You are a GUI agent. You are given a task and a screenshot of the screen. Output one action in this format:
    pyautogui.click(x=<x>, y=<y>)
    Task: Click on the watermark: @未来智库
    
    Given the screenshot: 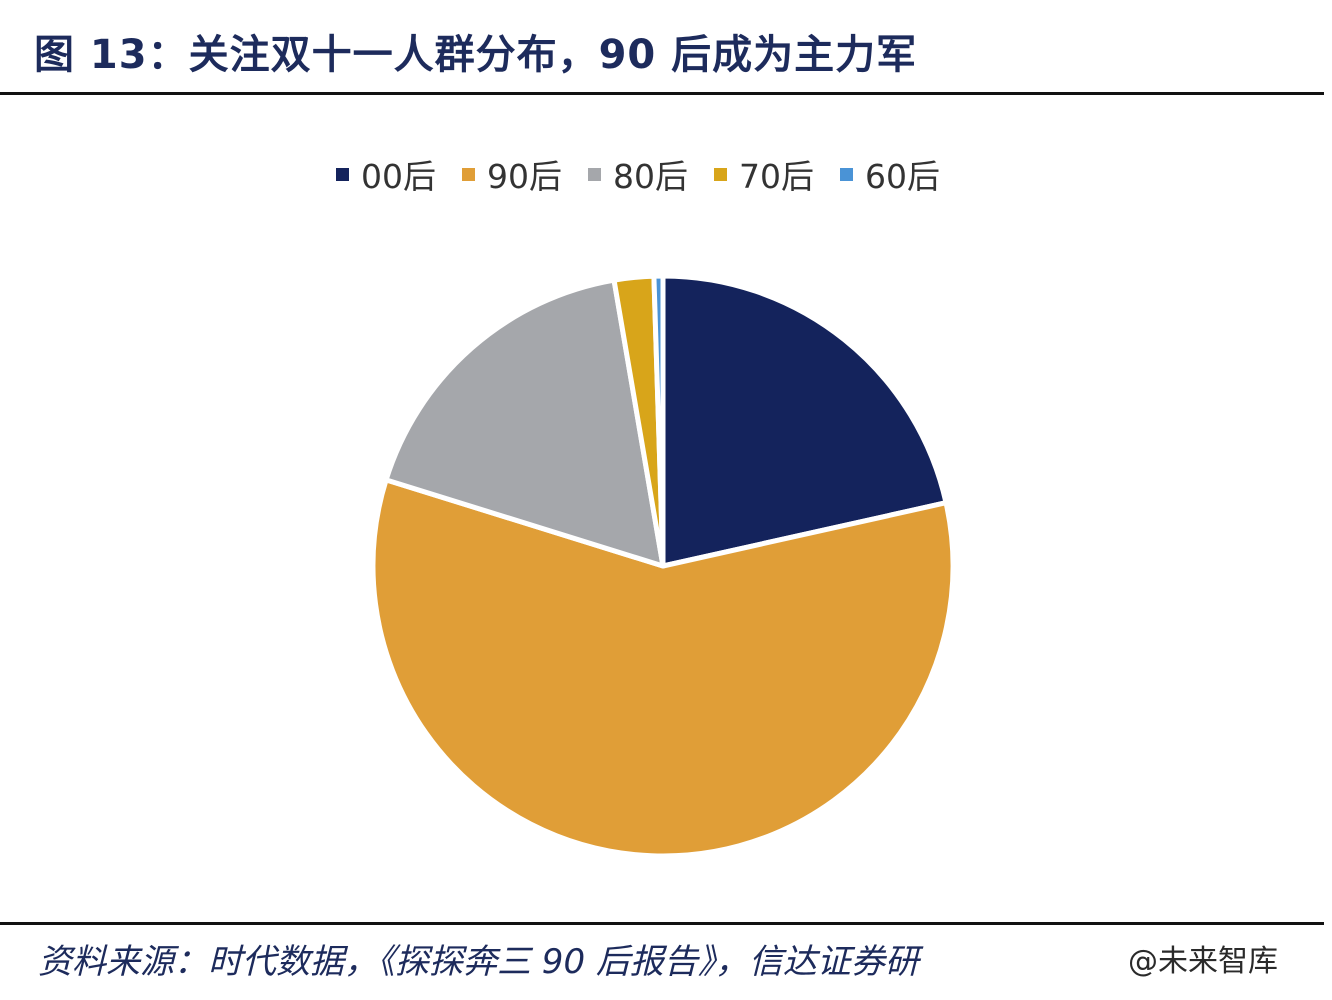 What is the action you would take?
    pyautogui.click(x=1203, y=958)
    